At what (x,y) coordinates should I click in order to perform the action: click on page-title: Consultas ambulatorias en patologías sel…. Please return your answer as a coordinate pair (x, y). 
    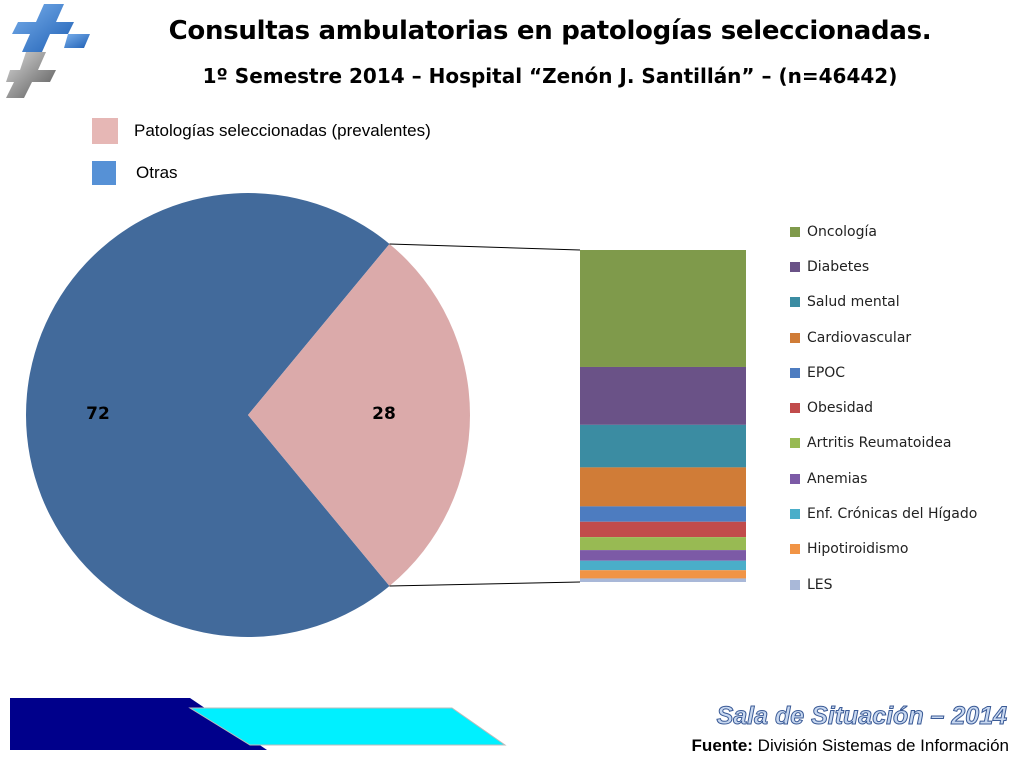
    Looking at the image, I should click on (550, 31).